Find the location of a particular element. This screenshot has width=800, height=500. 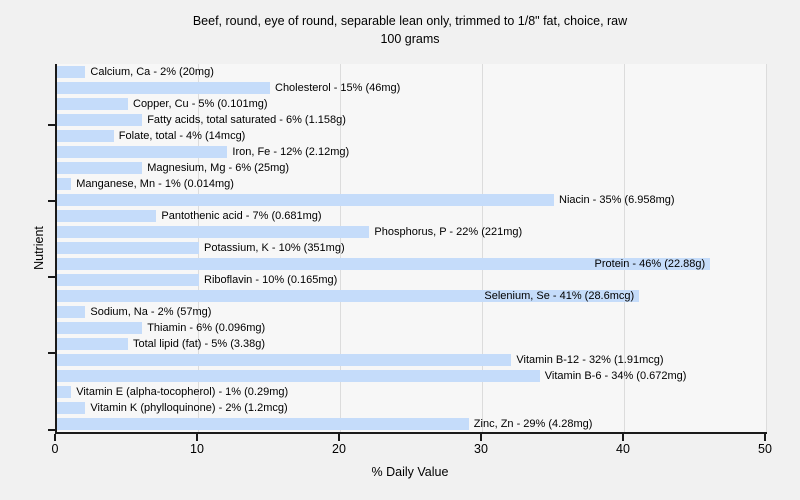

bar-label: Iron, Fe - 12% (2.12mg) is located at coordinates (291, 152).